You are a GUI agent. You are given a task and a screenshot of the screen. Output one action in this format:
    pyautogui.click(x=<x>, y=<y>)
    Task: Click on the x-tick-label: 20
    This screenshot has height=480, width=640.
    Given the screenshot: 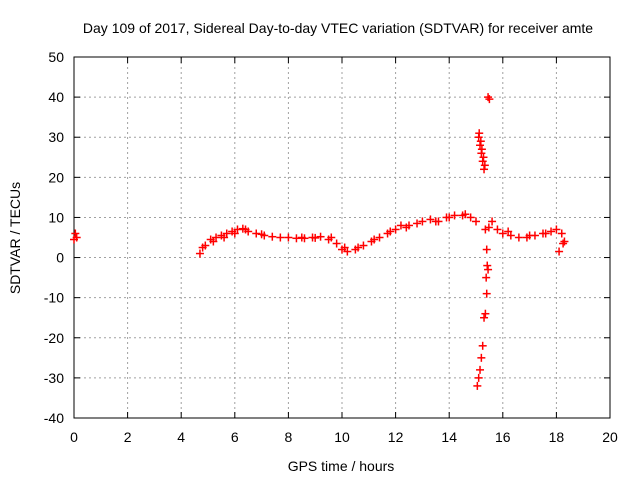 What is the action you would take?
    pyautogui.click(x=610, y=437)
    